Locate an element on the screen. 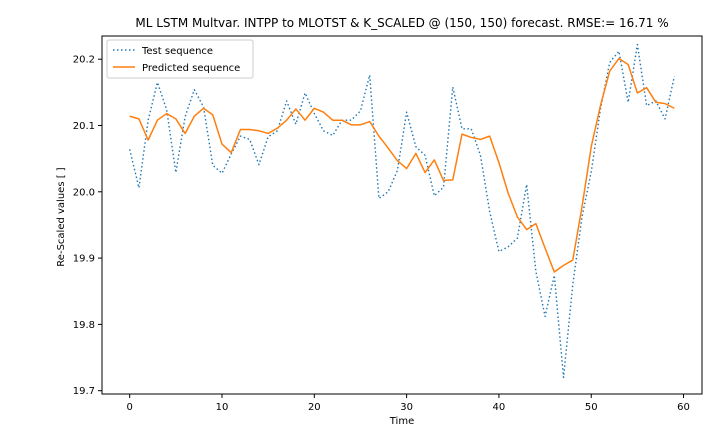 The width and height of the screenshot is (725, 433). x-tick-label: 50 is located at coordinates (591, 407).